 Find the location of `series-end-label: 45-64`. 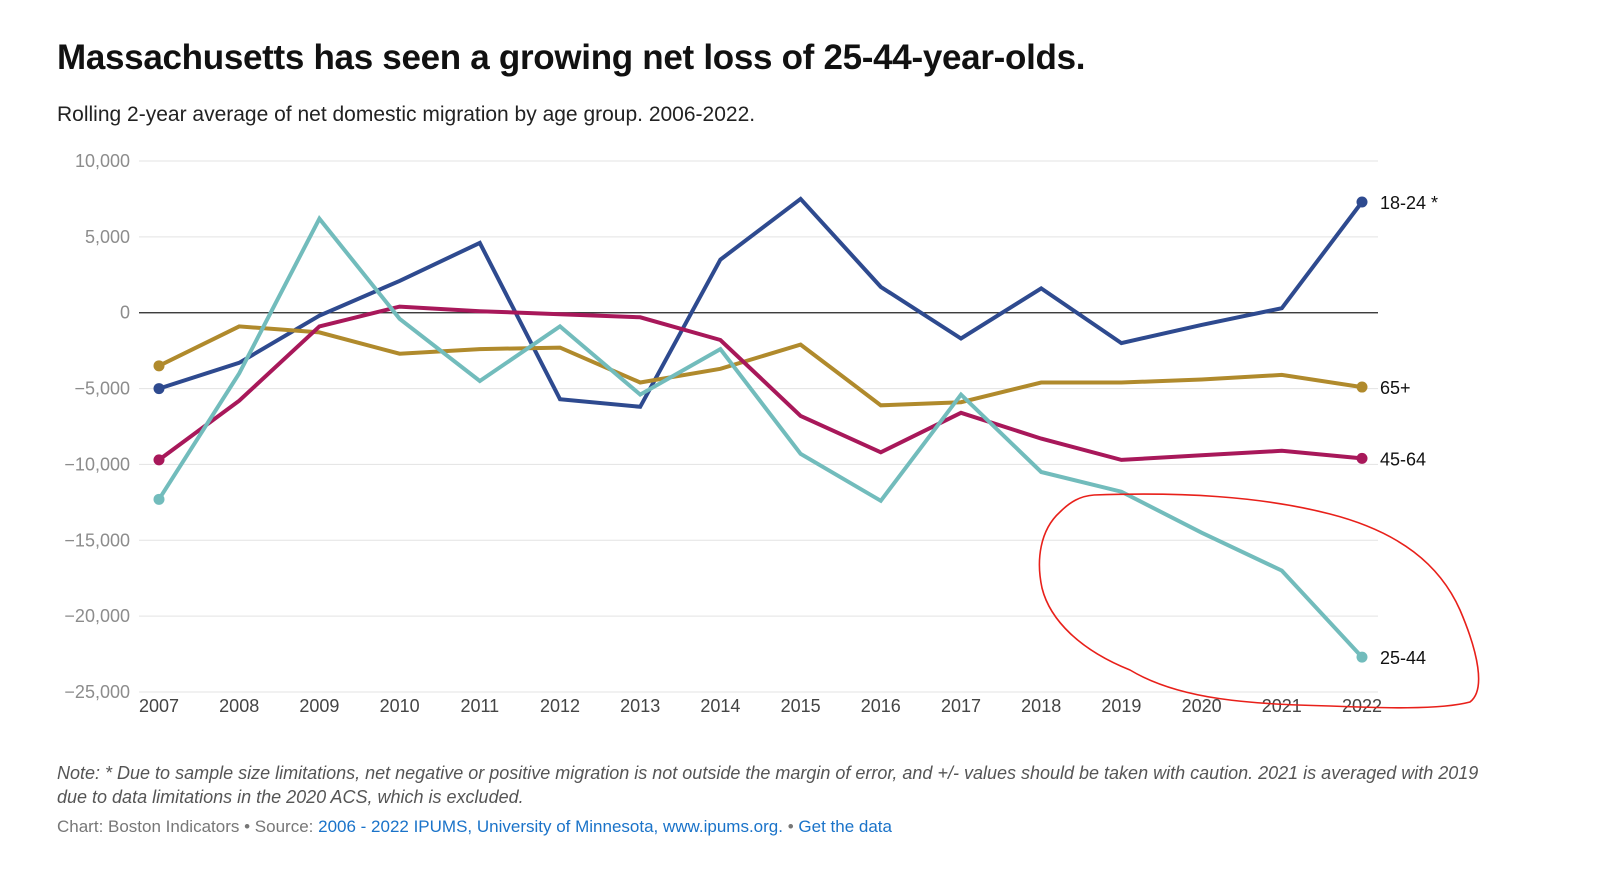

series-end-label: 45-64 is located at coordinates (1403, 459).